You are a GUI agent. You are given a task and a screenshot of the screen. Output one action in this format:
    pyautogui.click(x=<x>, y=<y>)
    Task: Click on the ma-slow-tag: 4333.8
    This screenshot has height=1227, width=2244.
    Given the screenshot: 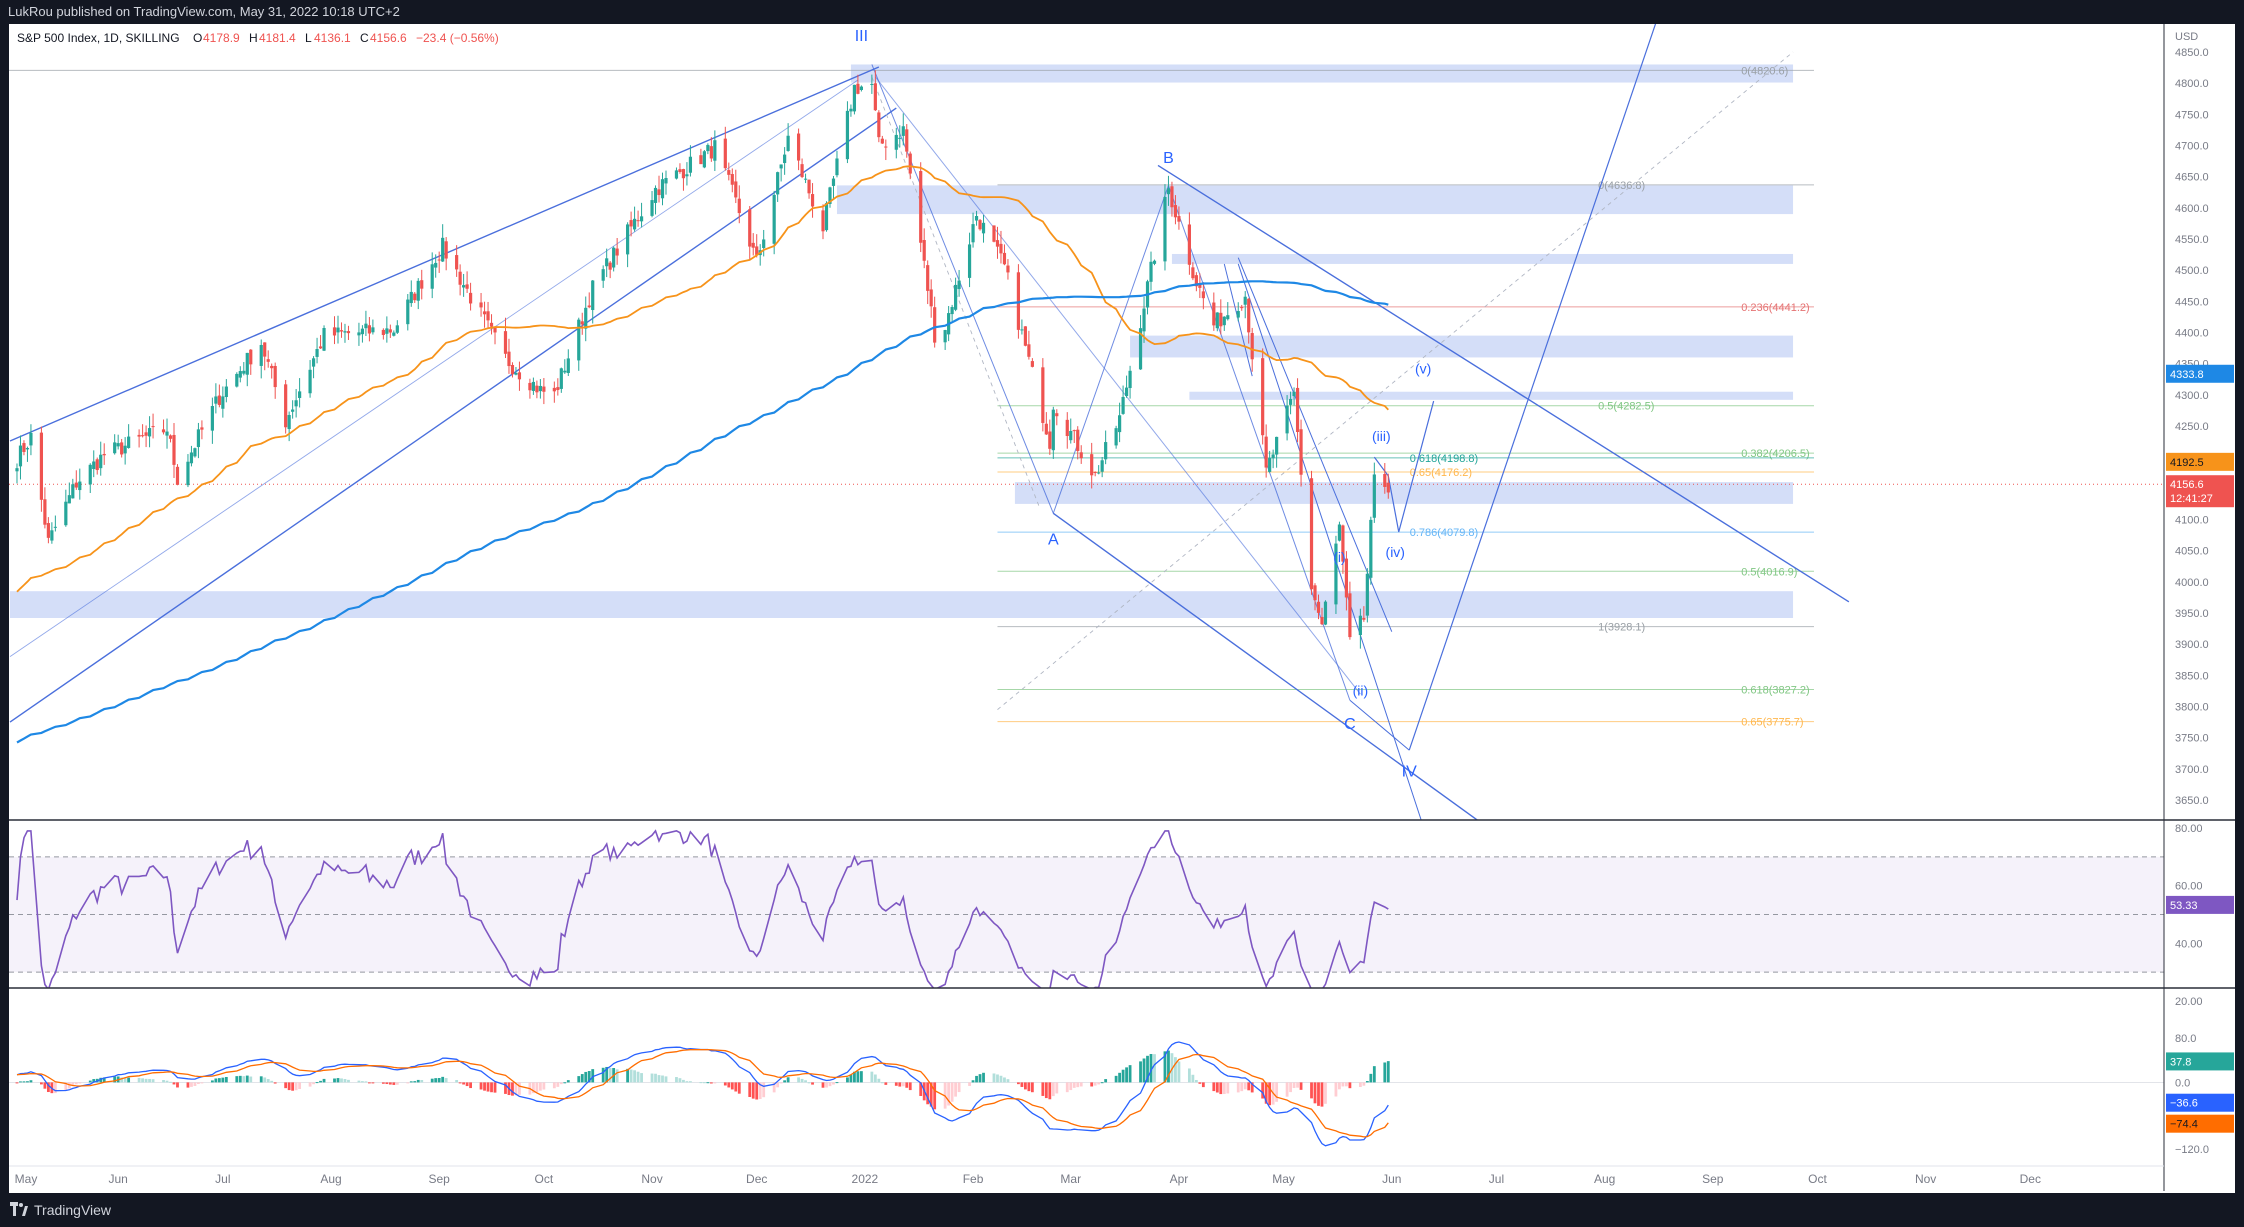 What is the action you would take?
    pyautogui.click(x=2200, y=373)
    